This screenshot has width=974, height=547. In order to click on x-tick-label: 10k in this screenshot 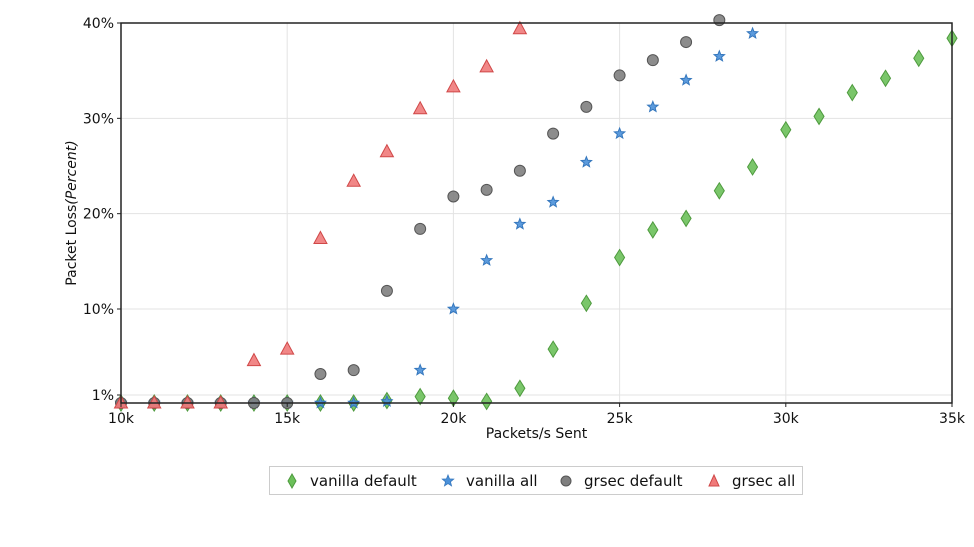, I will do `click(121, 419)`.